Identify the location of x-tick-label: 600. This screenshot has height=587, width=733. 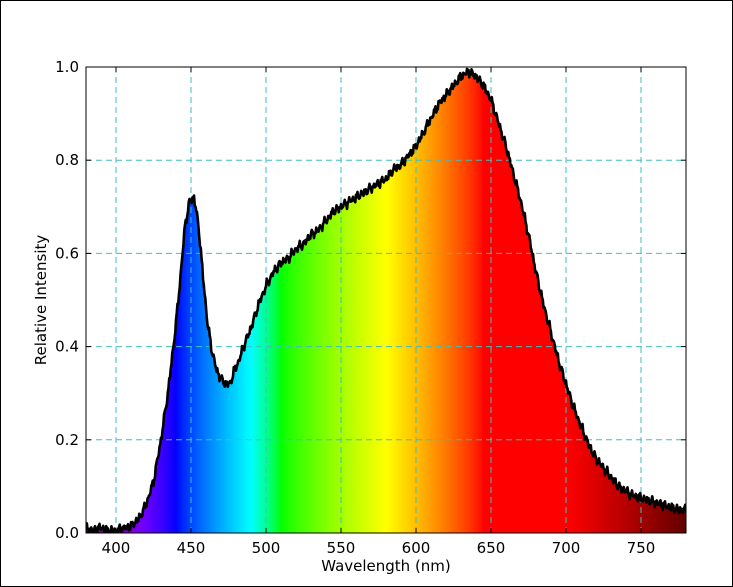
(416, 548).